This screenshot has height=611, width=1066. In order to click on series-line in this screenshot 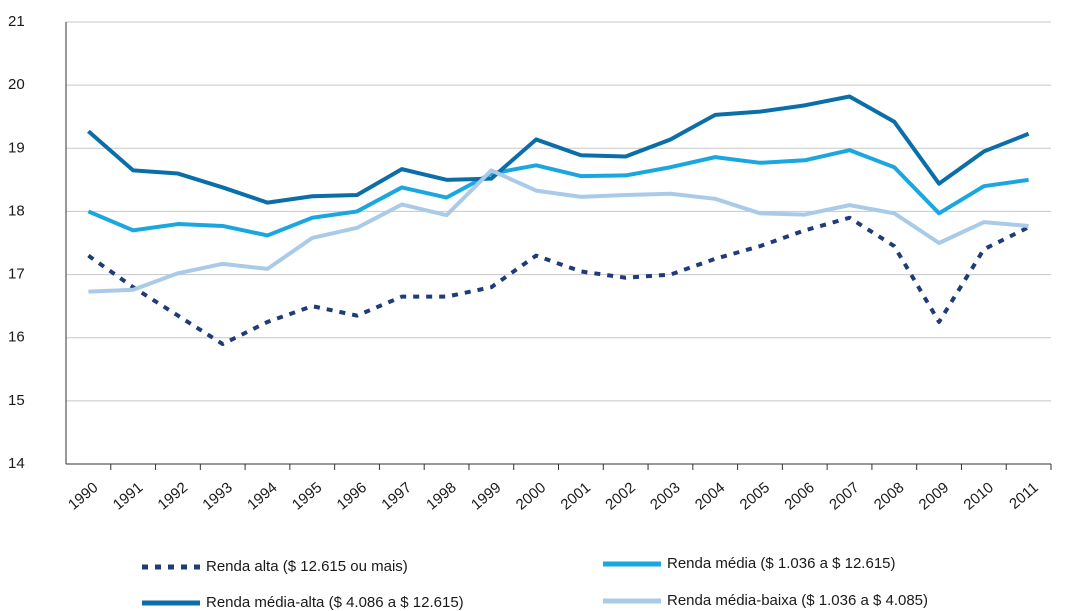, I will do `click(558, 193)`.